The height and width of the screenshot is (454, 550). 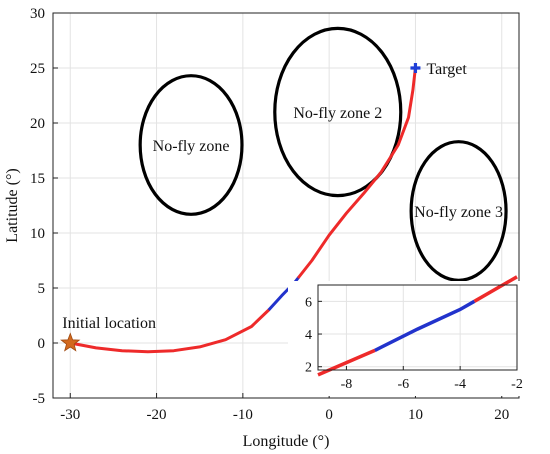 I want to click on inset-x-tick-label: -6, so click(x=403, y=384).